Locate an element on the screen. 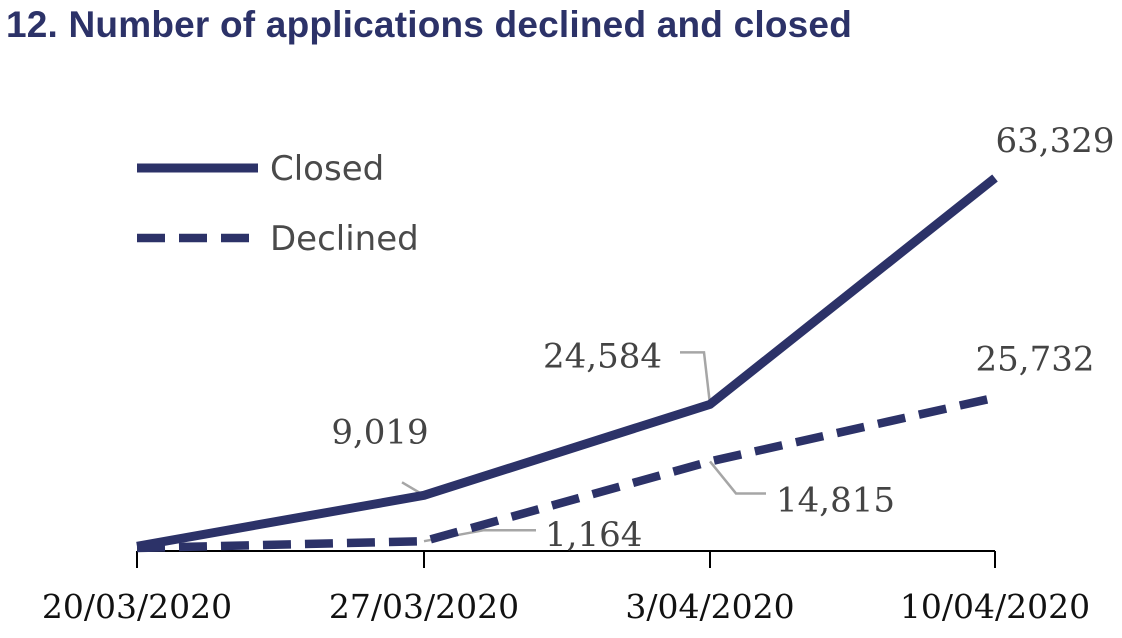 The height and width of the screenshot is (638, 1122). data-label-declined: 1,164 is located at coordinates (593, 535).